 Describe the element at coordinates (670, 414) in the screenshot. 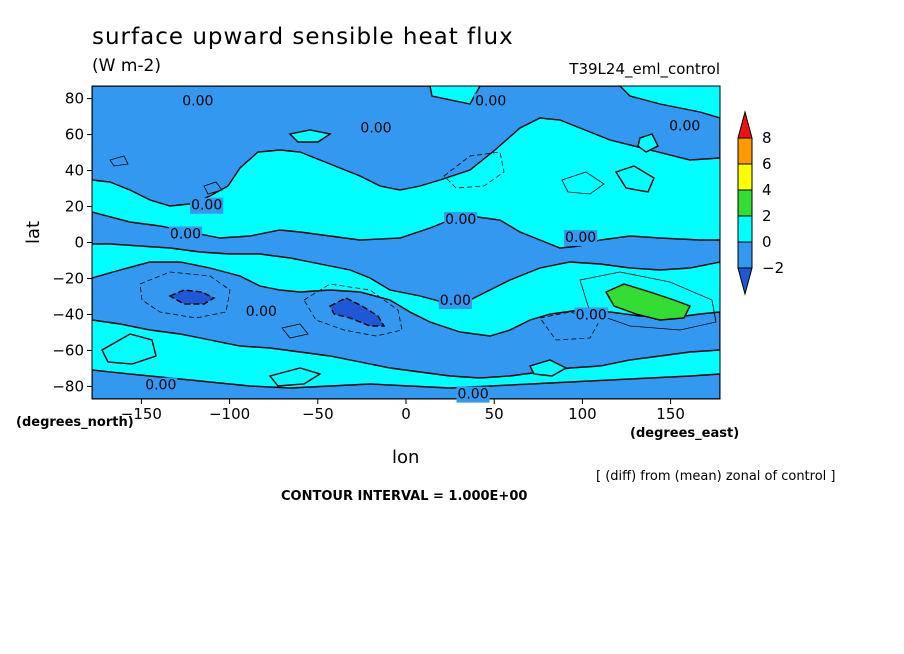

I see `x-tick-label: 150` at that location.